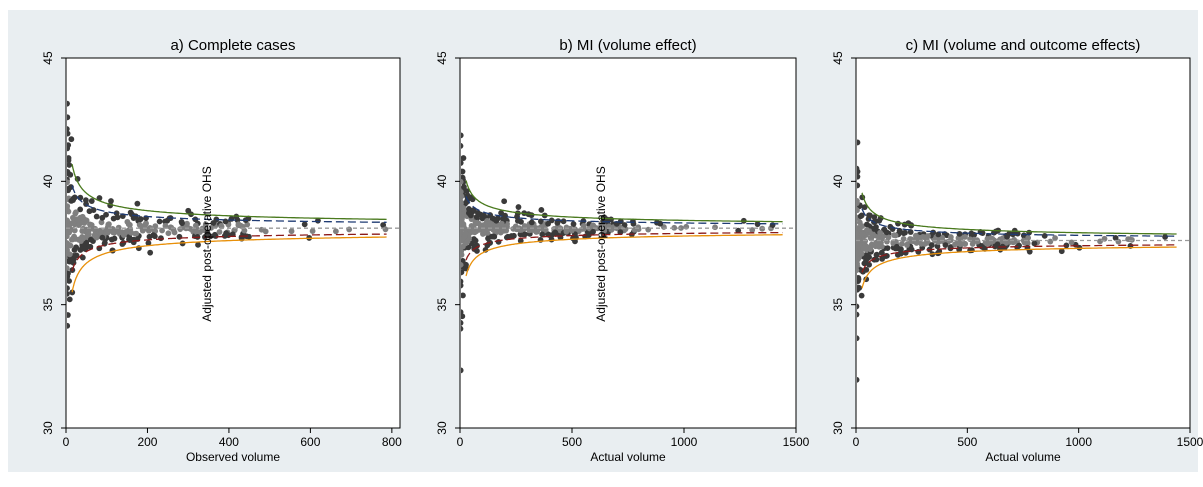 Image resolution: width=1203 pixels, height=487 pixels. Describe the element at coordinates (232, 45) in the screenshot. I see `chart-title: a) Complete cases` at that location.